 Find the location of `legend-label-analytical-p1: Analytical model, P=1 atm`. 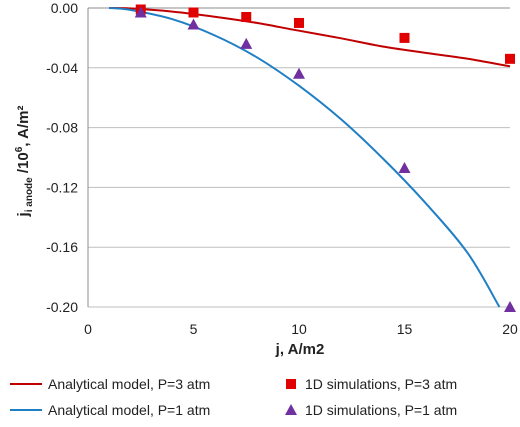

legend-label-analytical-p1: Analytical model, P=1 atm is located at coordinates (129, 410).